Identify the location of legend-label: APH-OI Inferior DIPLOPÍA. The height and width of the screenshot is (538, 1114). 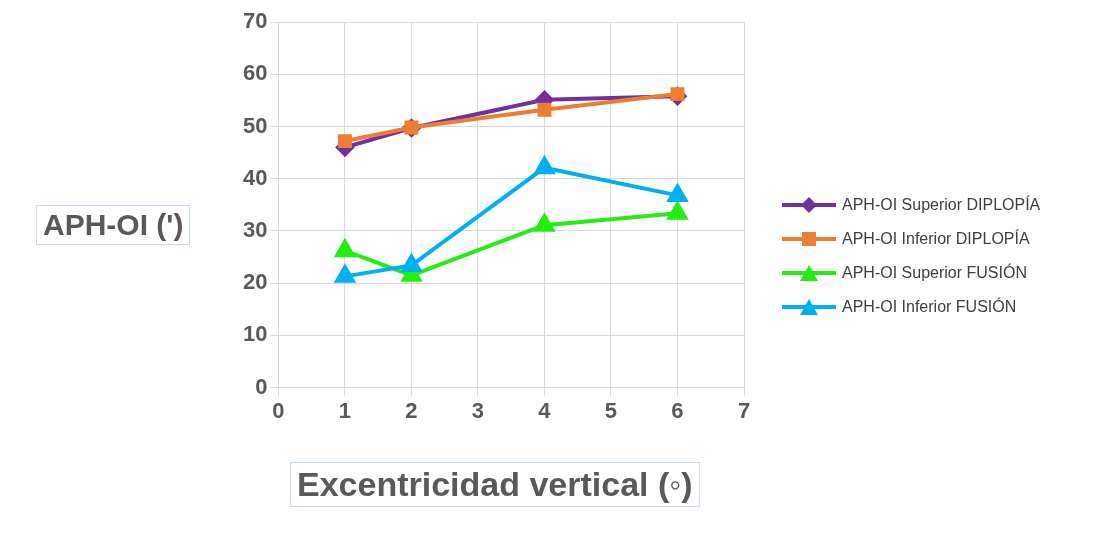
(936, 239).